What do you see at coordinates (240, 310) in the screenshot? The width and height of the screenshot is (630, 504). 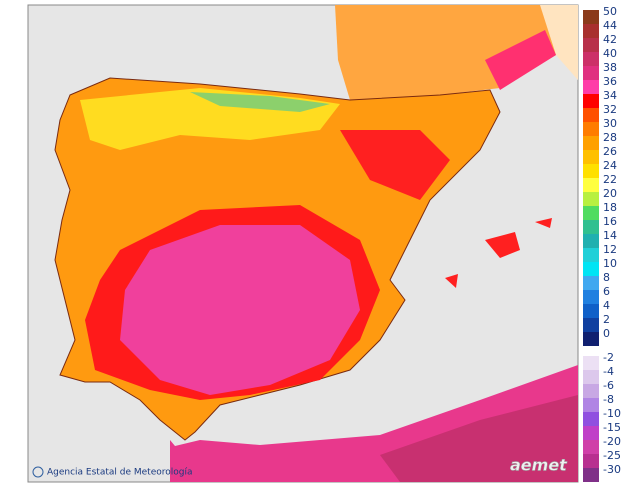 I see `south-very-hot` at bounding box center [240, 310].